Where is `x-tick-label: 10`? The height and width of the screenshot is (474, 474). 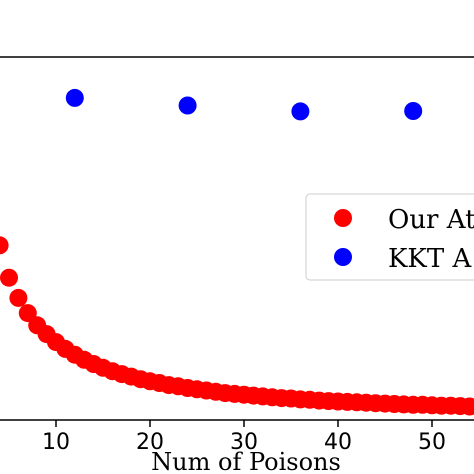 x-tick-label: 10 is located at coordinates (56, 442).